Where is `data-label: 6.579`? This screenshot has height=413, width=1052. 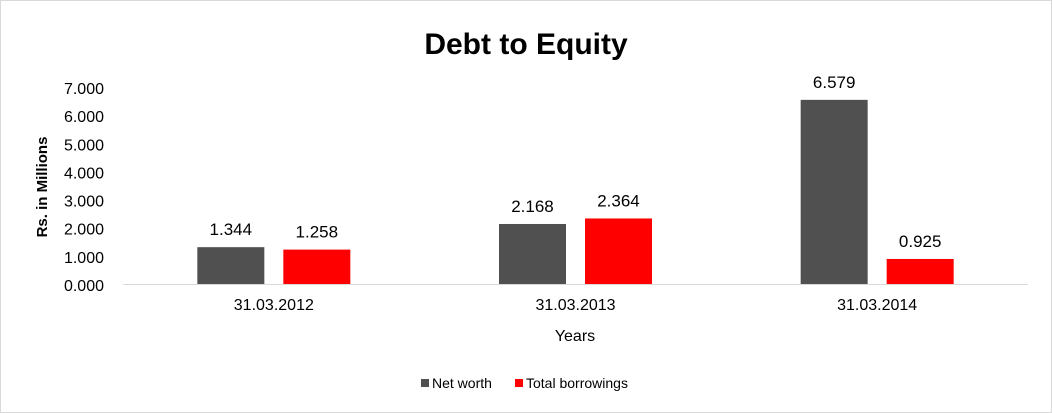 data-label: 6.579 is located at coordinates (834, 82).